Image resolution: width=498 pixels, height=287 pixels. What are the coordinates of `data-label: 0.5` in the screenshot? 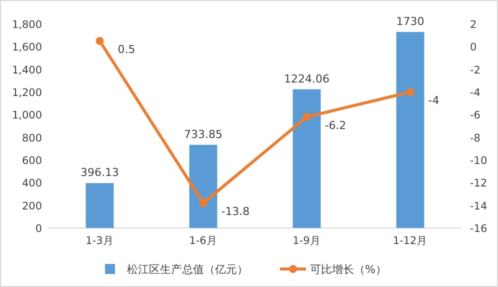 It's located at (127, 49).